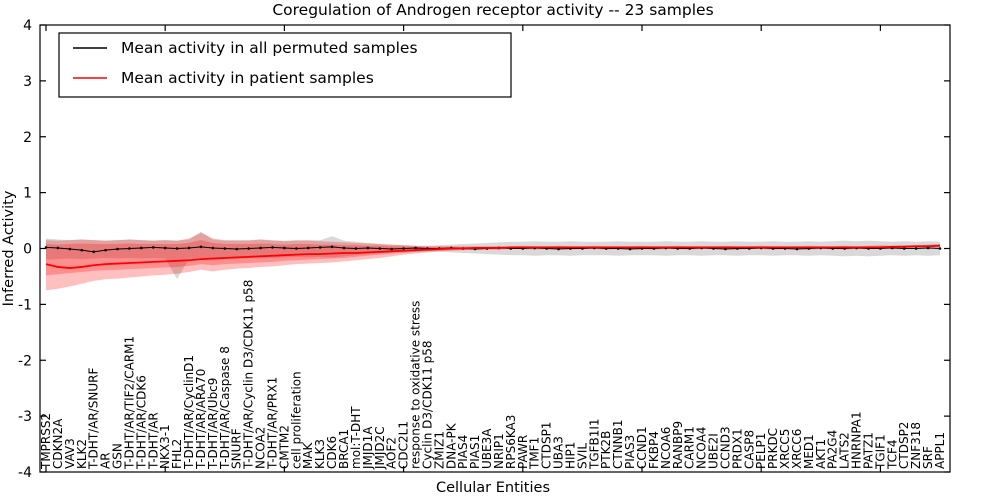  I want to click on x-category-label: KLK2, so click(82, 454).